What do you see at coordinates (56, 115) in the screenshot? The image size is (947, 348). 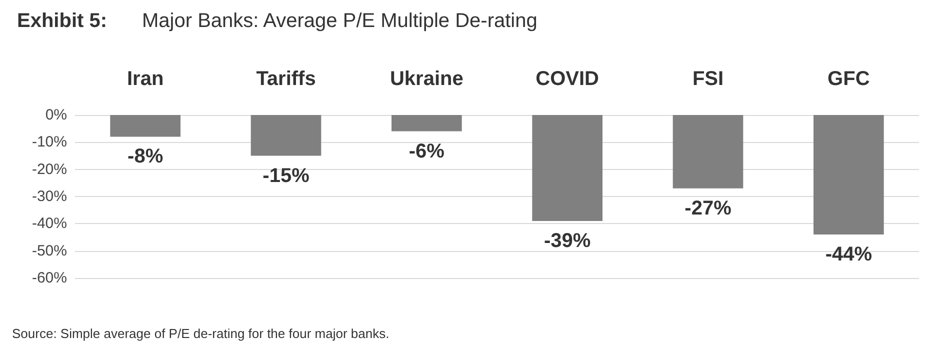 I see `y-tick-label: 0%` at bounding box center [56, 115].